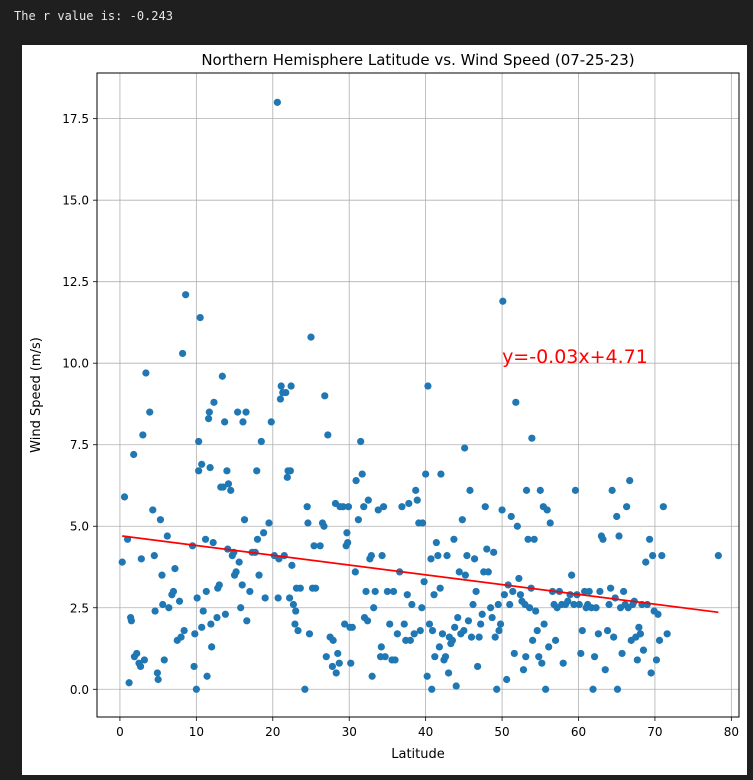 The width and height of the screenshot is (753, 780). Describe the element at coordinates (196, 732) in the screenshot. I see `x-tick-label: 10` at that location.